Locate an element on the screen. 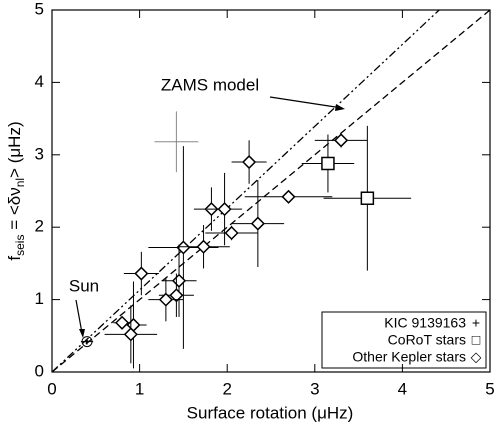  x-tick-label: 0 is located at coordinates (51, 388).